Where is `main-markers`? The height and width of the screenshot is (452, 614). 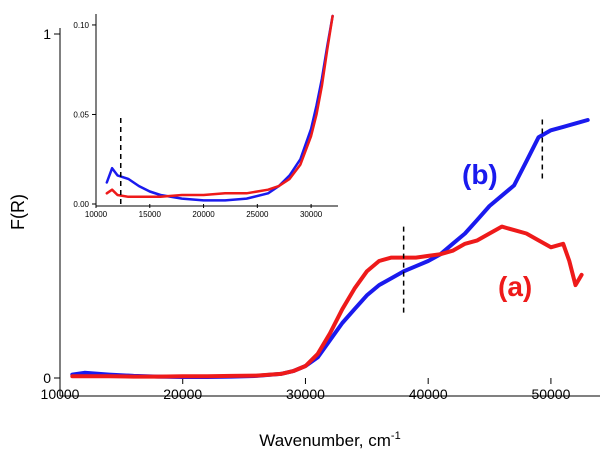 main-markers is located at coordinates (473, 214).